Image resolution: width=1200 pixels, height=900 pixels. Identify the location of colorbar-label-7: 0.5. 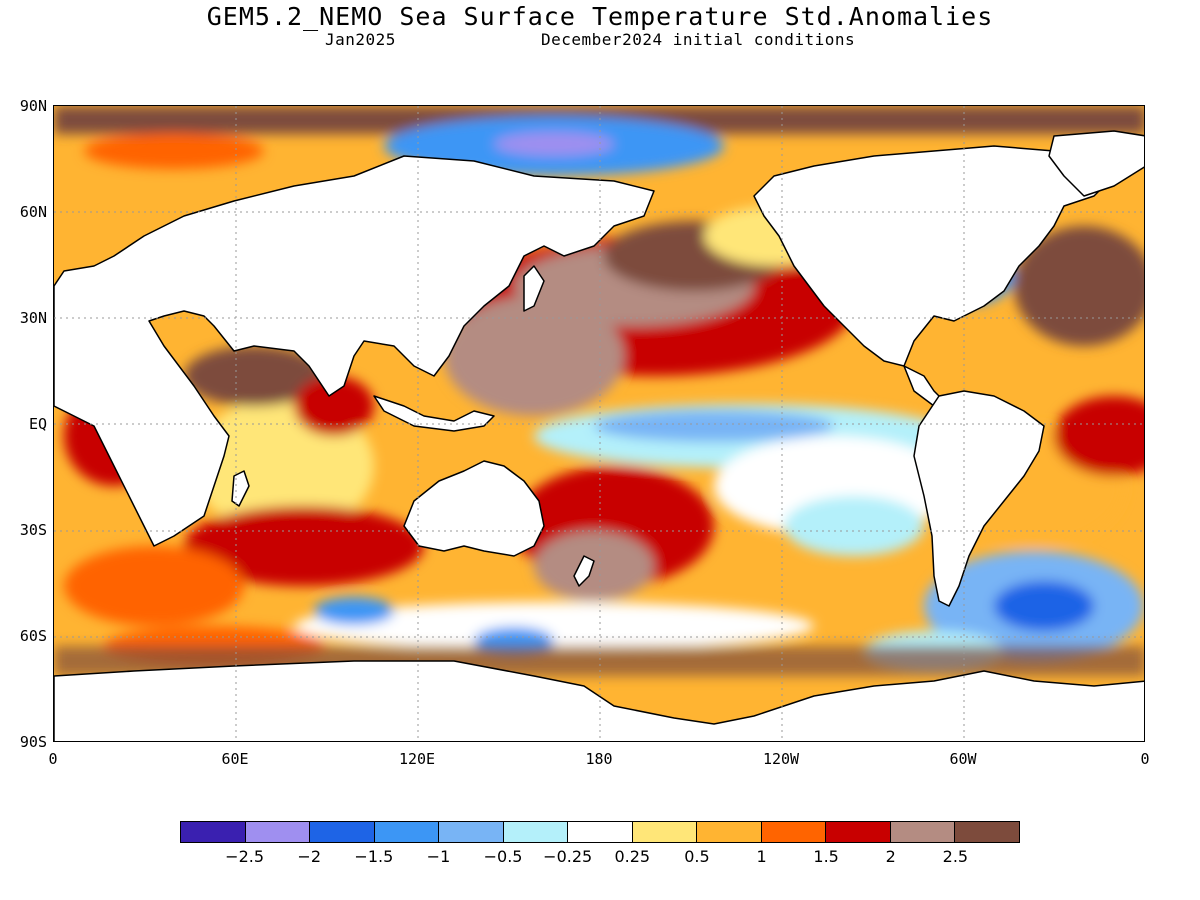
(697, 856).